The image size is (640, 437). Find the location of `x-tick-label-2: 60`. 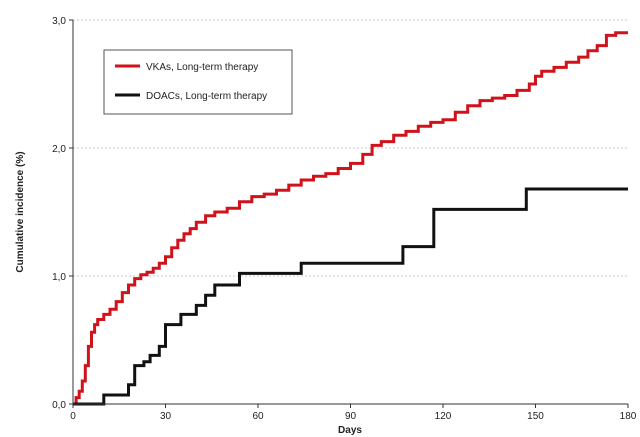

x-tick-label-2: 60 is located at coordinates (258, 416).